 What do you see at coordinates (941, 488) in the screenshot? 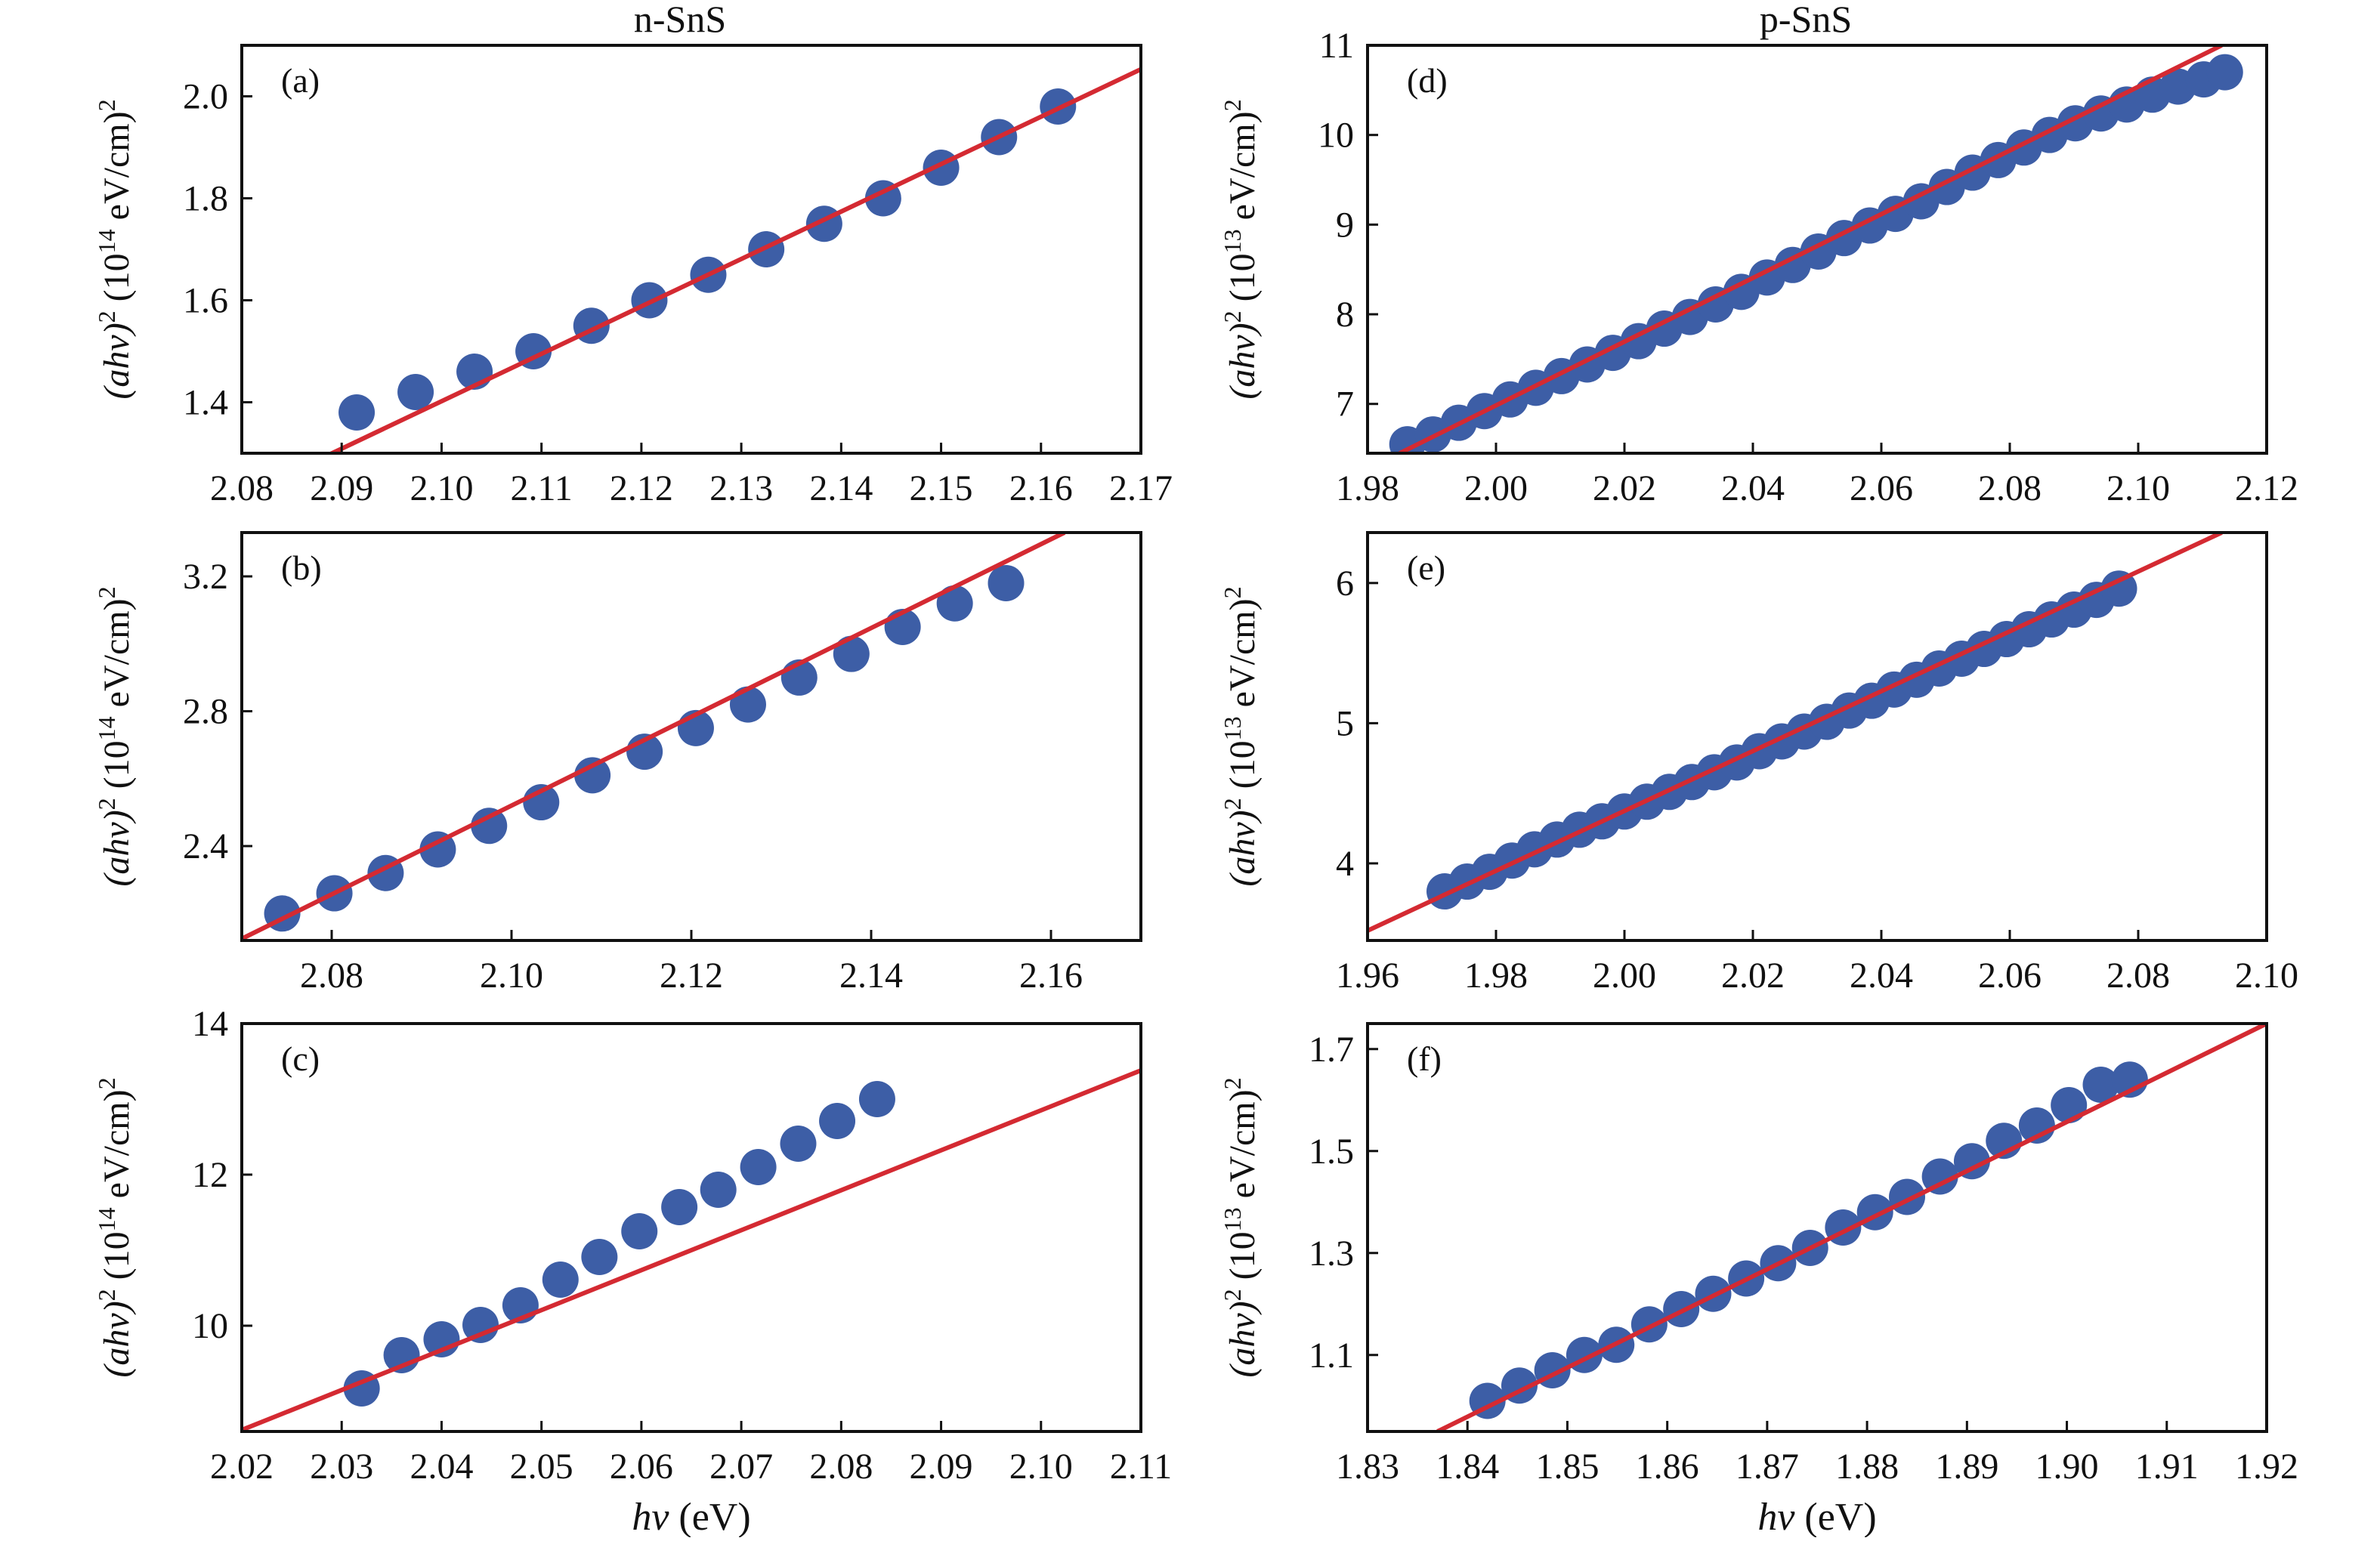
I see `x-tick-label: 2.15` at bounding box center [941, 488].